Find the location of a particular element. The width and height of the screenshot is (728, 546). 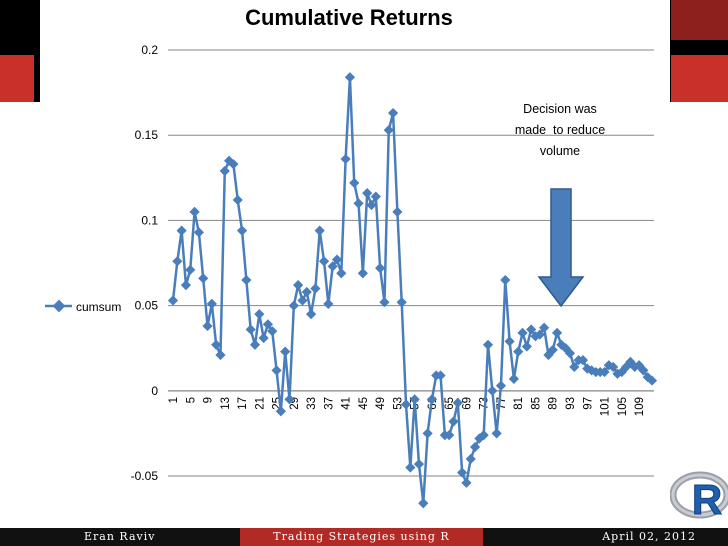

x-tick-label: 93 is located at coordinates (571, 403).